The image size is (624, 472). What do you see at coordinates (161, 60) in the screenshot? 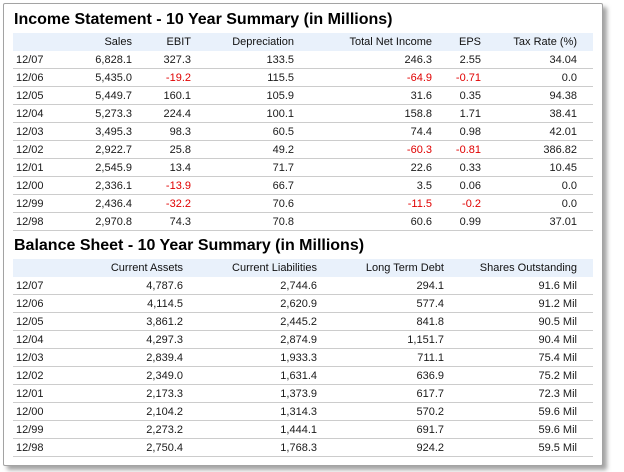
I see `value-cell: 327.3` at bounding box center [161, 60].